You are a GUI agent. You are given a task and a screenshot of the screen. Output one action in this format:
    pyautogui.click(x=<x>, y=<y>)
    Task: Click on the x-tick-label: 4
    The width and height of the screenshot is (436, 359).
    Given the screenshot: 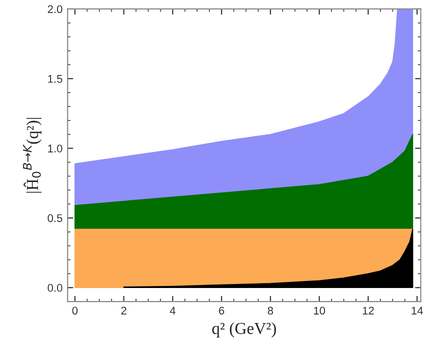 What is the action you would take?
    pyautogui.click(x=173, y=310)
    